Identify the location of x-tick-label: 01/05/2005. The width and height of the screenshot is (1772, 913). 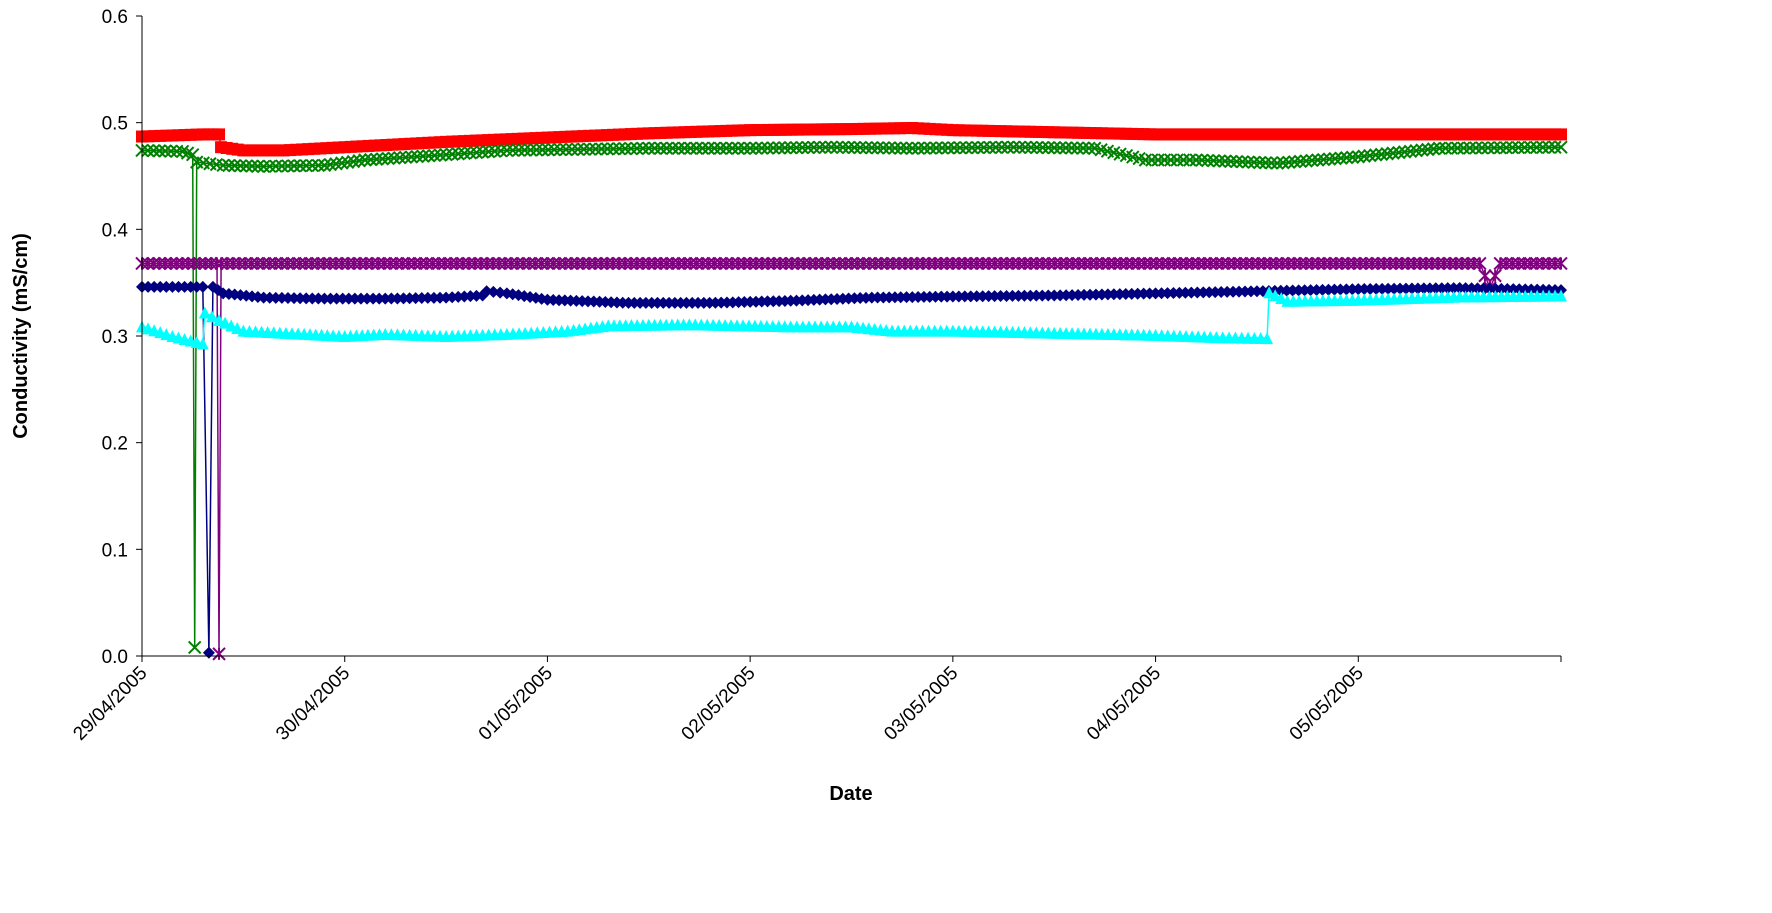
(516, 704).